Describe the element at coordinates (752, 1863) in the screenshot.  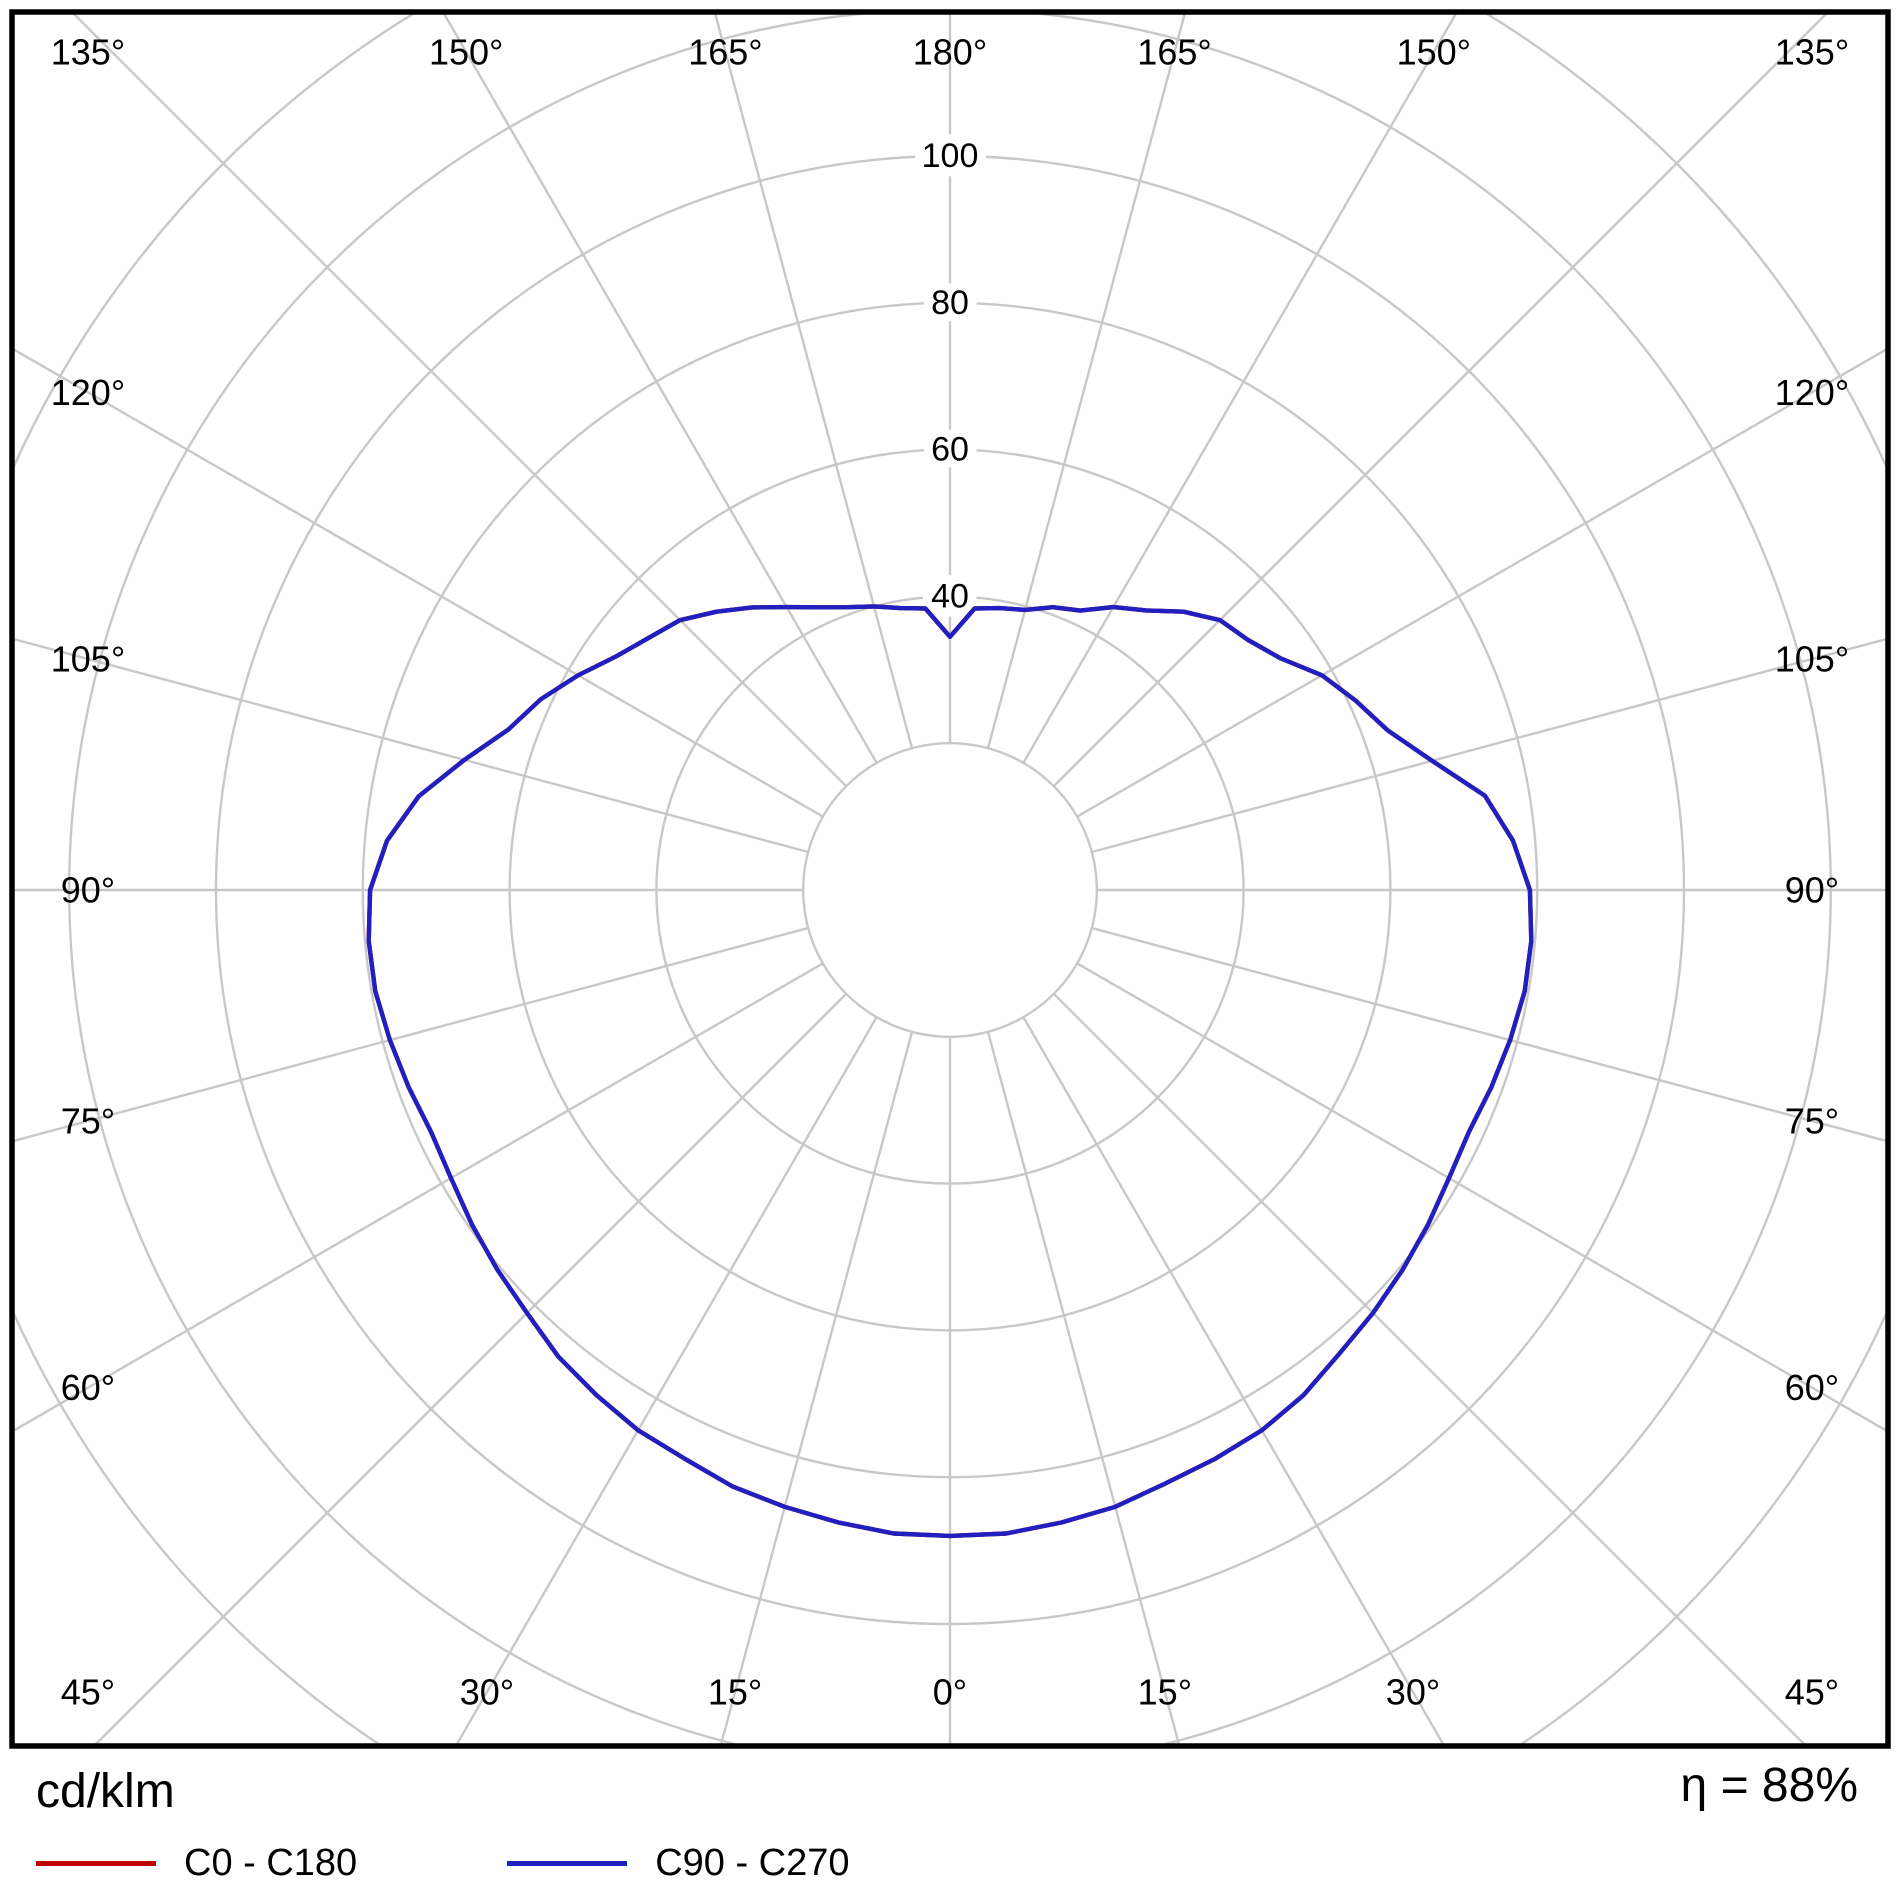
I see `legend-label-c90-c270: C90 - C270` at that location.